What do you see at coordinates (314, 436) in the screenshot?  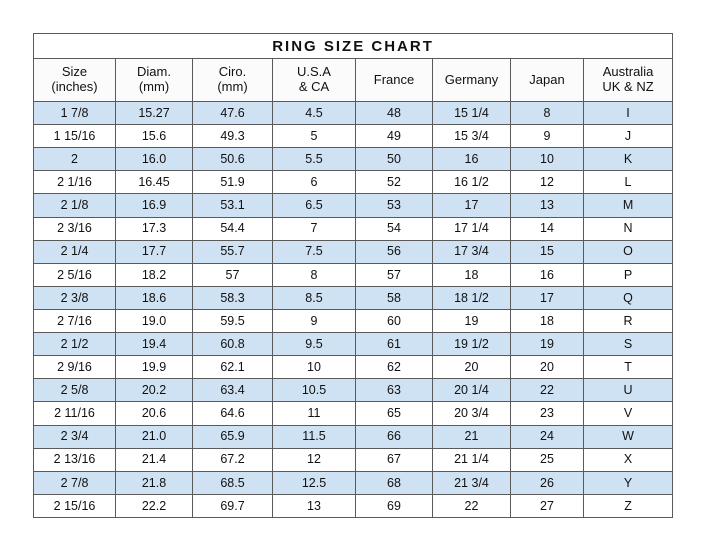 I see `table-cell: 11.5` at bounding box center [314, 436].